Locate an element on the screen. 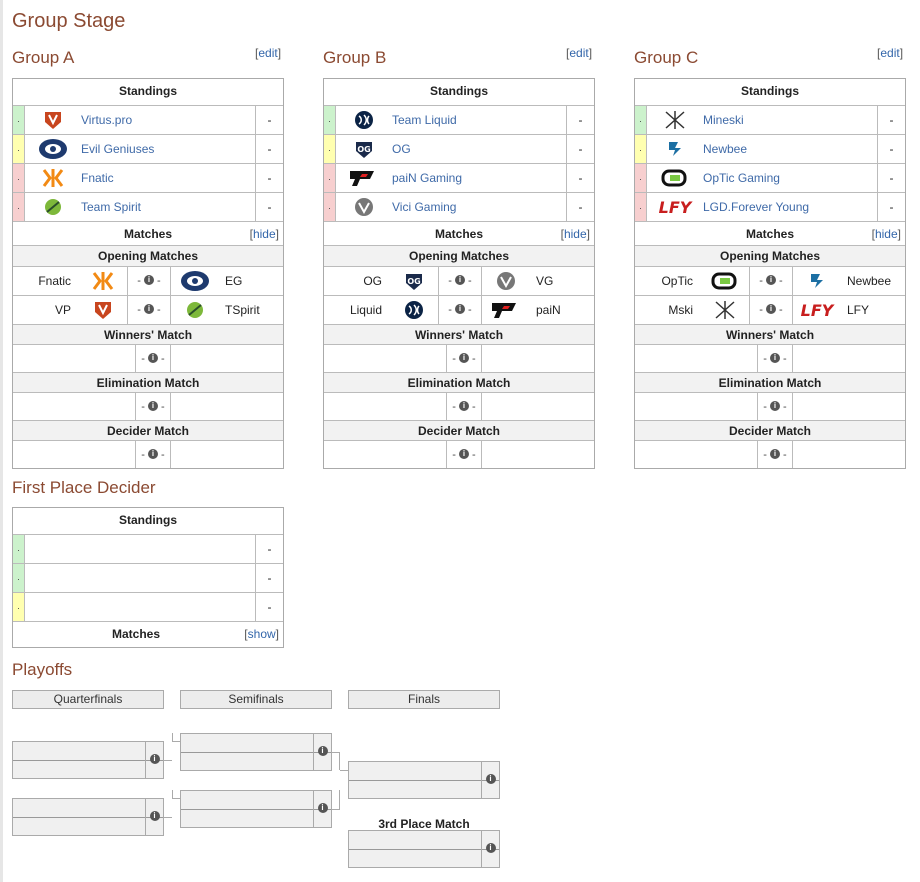  winners-match-header: Winners' Match is located at coordinates (148, 334).